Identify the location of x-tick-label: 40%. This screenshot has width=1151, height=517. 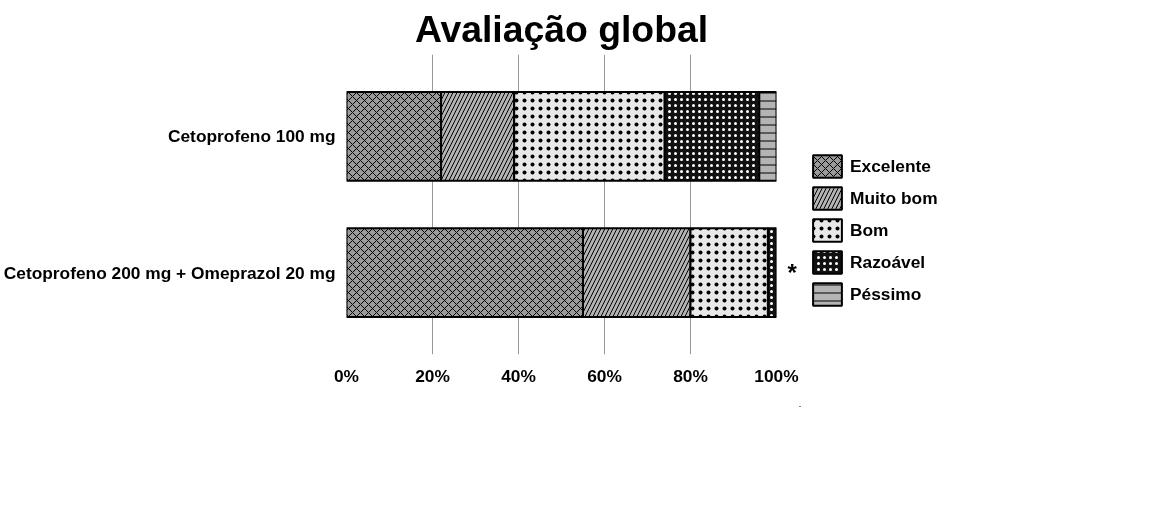
(518, 375).